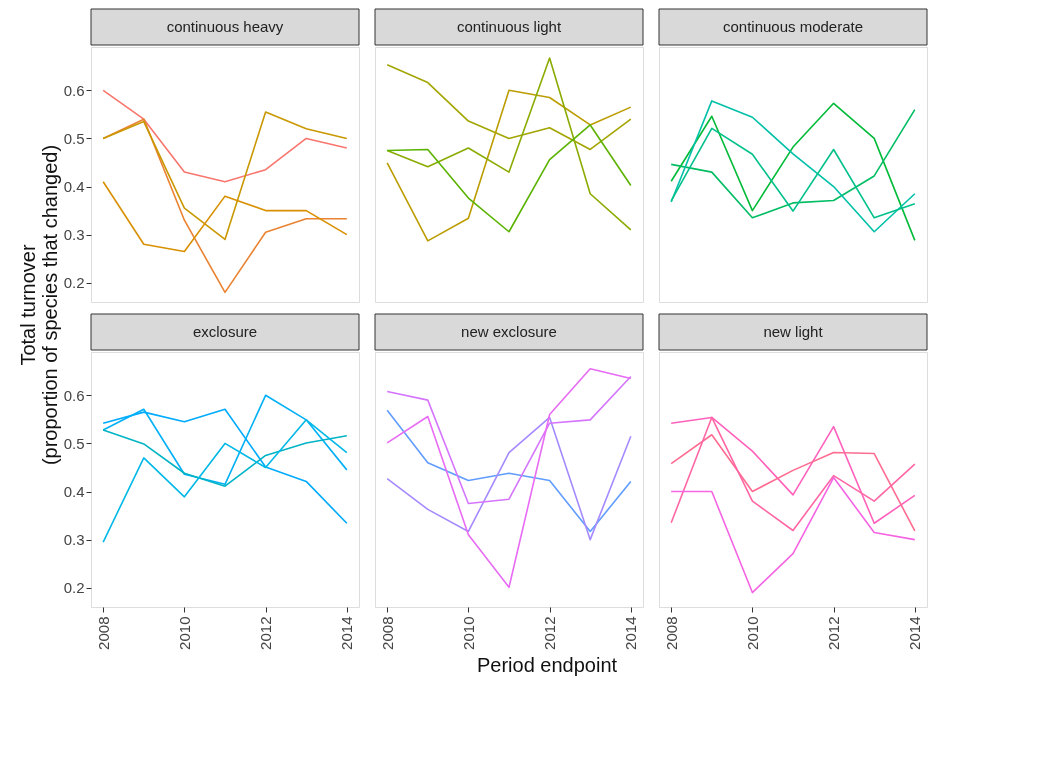  I want to click on chart-title: new light, so click(793, 331).